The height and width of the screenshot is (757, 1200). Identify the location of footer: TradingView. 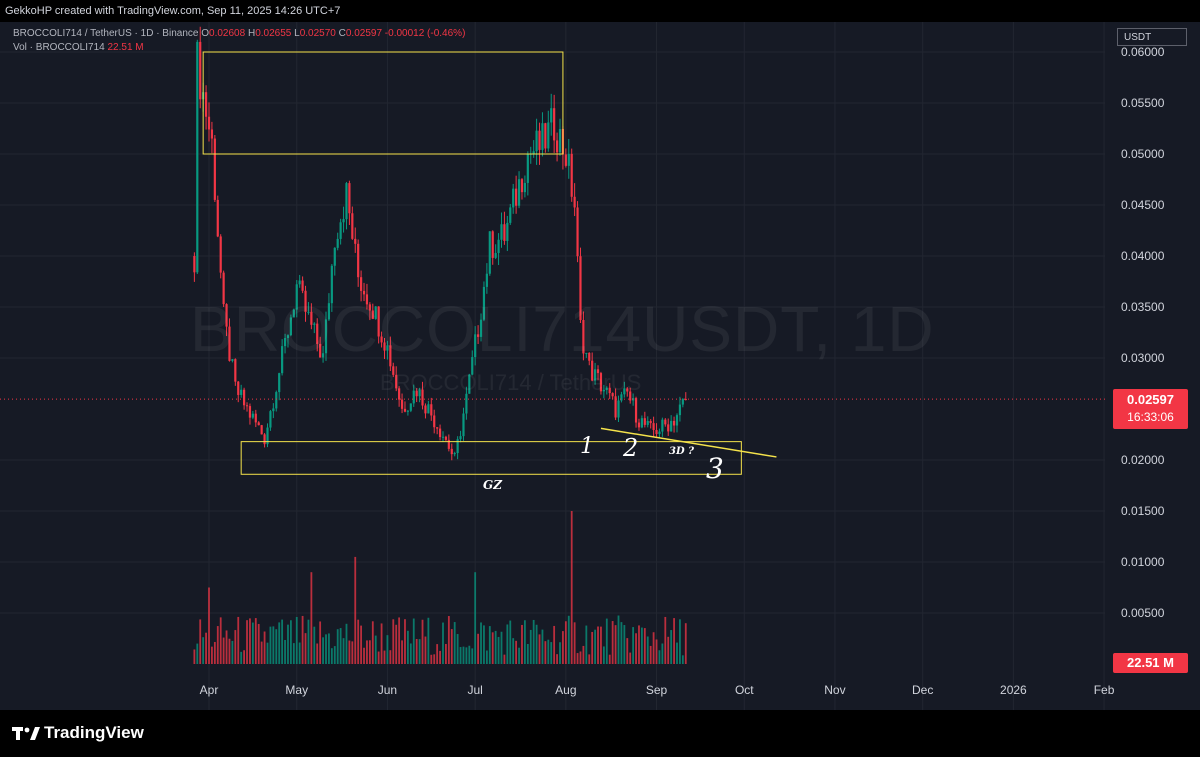
(600, 733).